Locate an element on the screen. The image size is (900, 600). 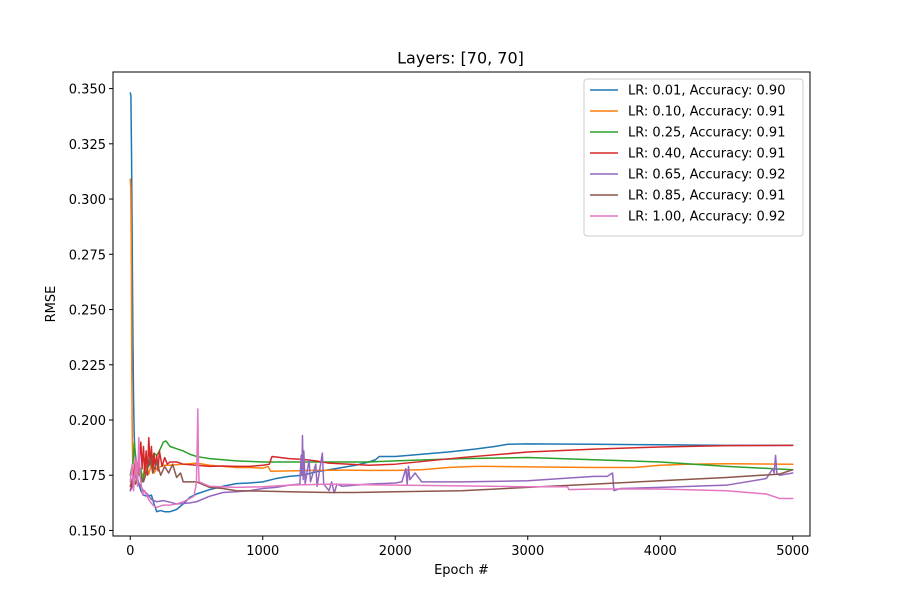
x-tick-label: 2000 is located at coordinates (395, 551).